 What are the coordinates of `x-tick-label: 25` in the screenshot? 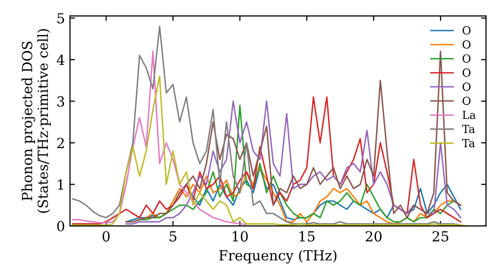 It's located at (440, 236).